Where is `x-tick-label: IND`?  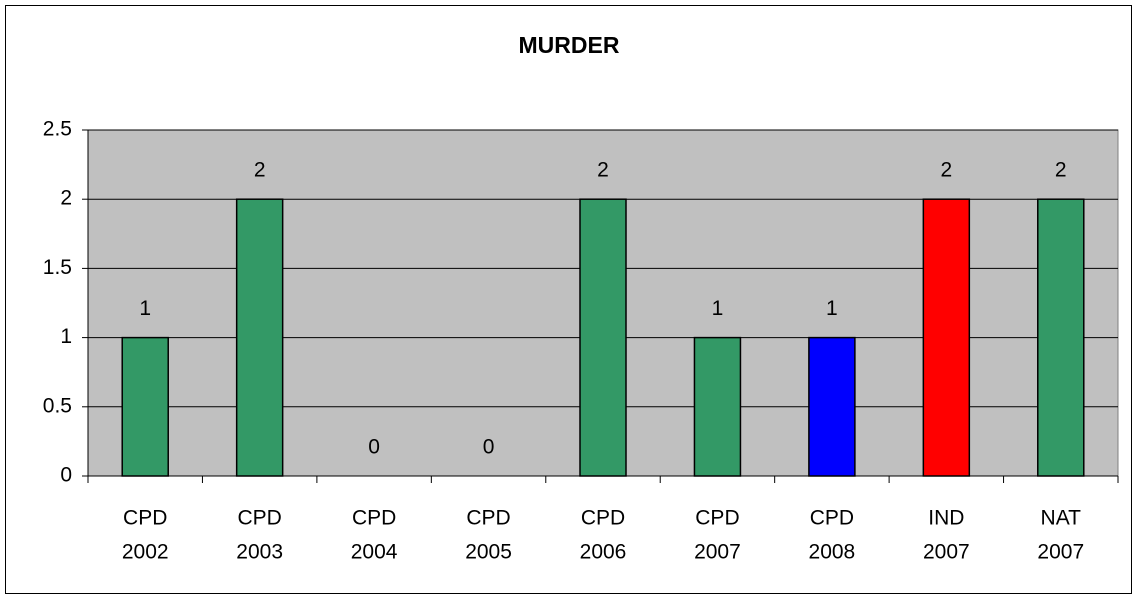
x-tick-label: IND is located at coordinates (946, 518).